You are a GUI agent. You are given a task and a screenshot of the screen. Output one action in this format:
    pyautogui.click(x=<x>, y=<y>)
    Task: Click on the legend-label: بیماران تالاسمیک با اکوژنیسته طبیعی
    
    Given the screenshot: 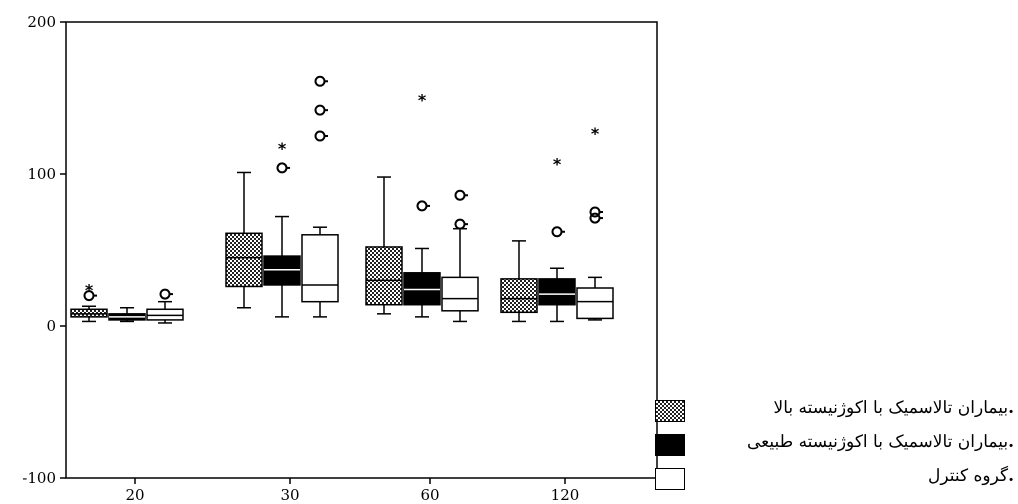 What is the action you would take?
    pyautogui.click(x=880, y=442)
    